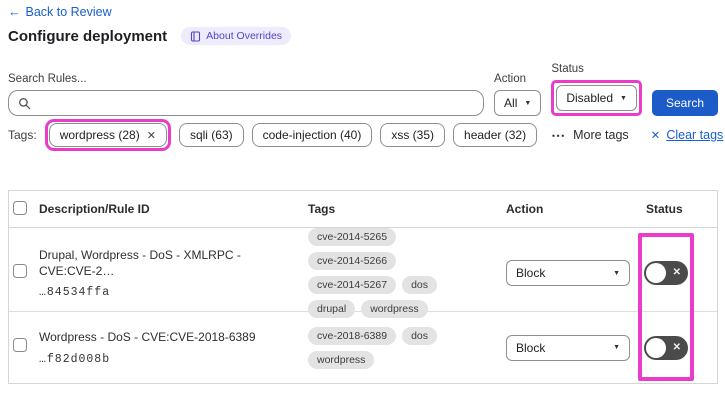 The image size is (725, 406). What do you see at coordinates (525, 209) in the screenshot?
I see `column-header-action: Action` at bounding box center [525, 209].